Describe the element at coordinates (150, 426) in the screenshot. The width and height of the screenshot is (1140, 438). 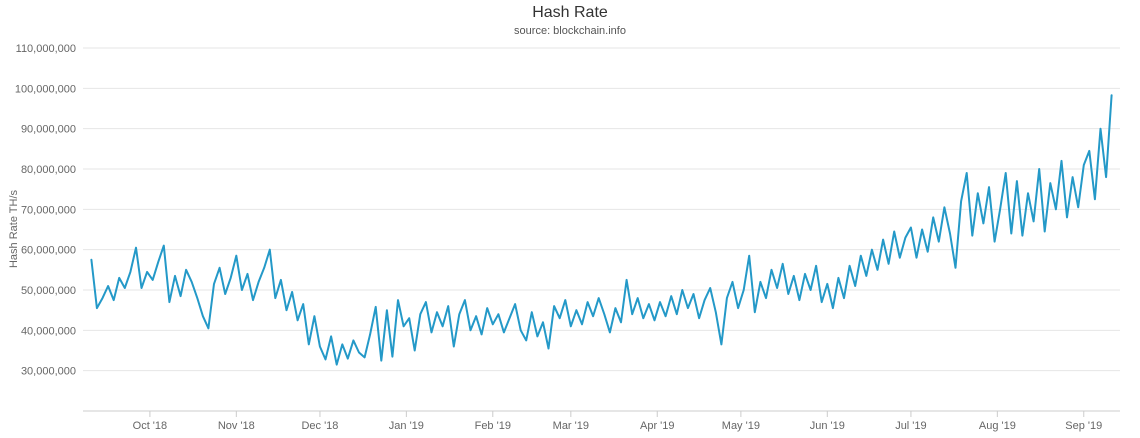
I see `x-axis-tick-label: Oct '18` at that location.